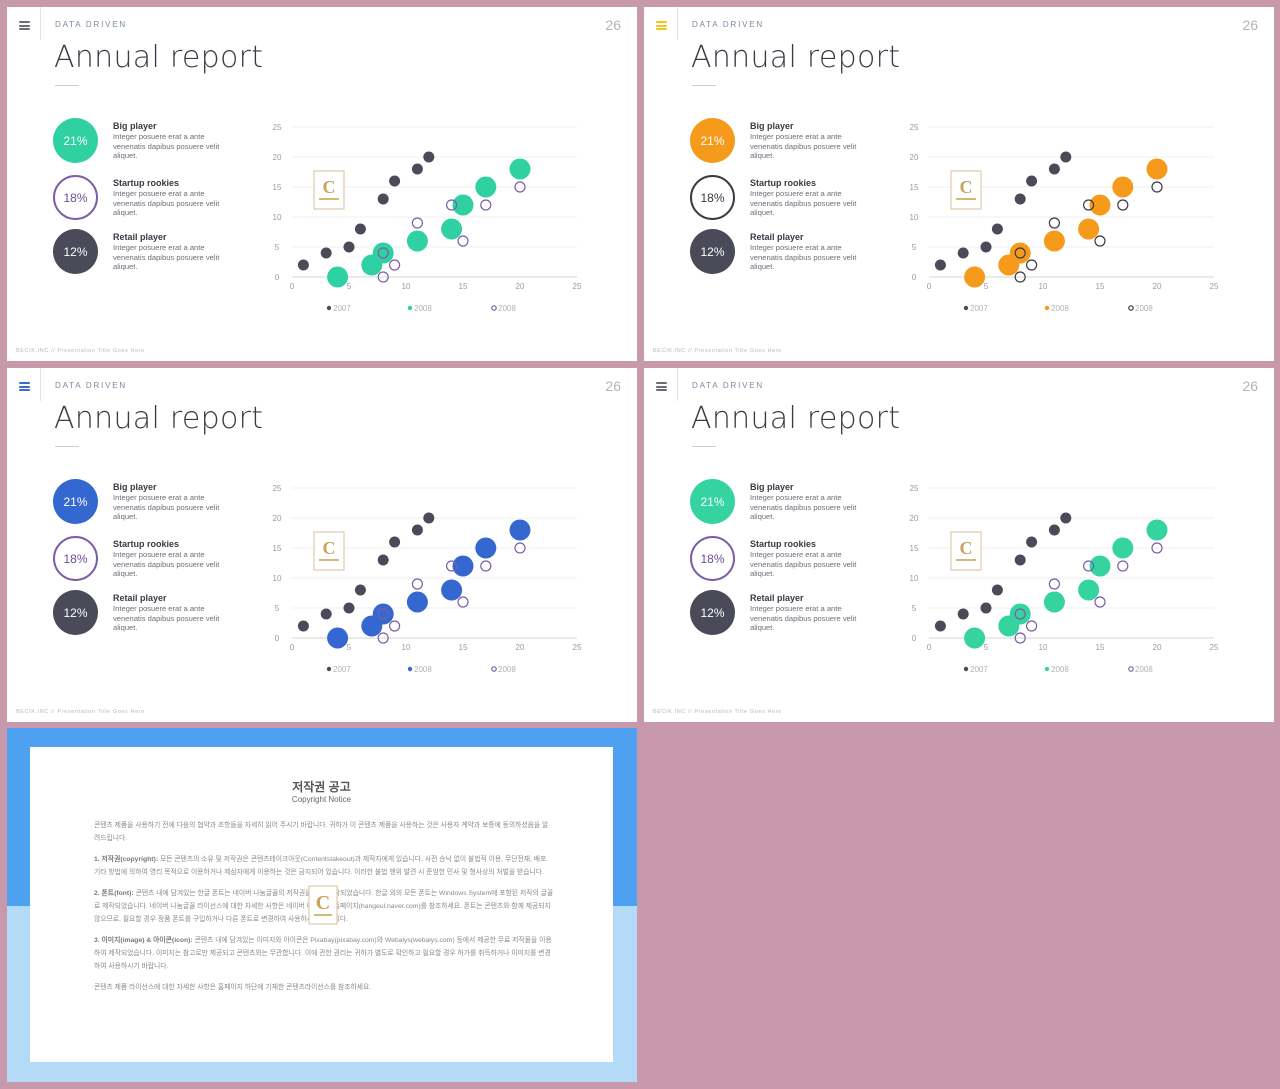  Describe the element at coordinates (914, 518) in the screenshot. I see `y-tick-label: 20` at that location.